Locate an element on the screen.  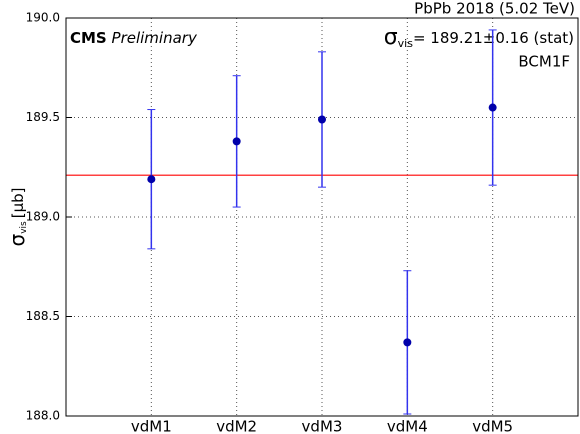
y-axis-label: σvis [μb] is located at coordinates (17, 217).